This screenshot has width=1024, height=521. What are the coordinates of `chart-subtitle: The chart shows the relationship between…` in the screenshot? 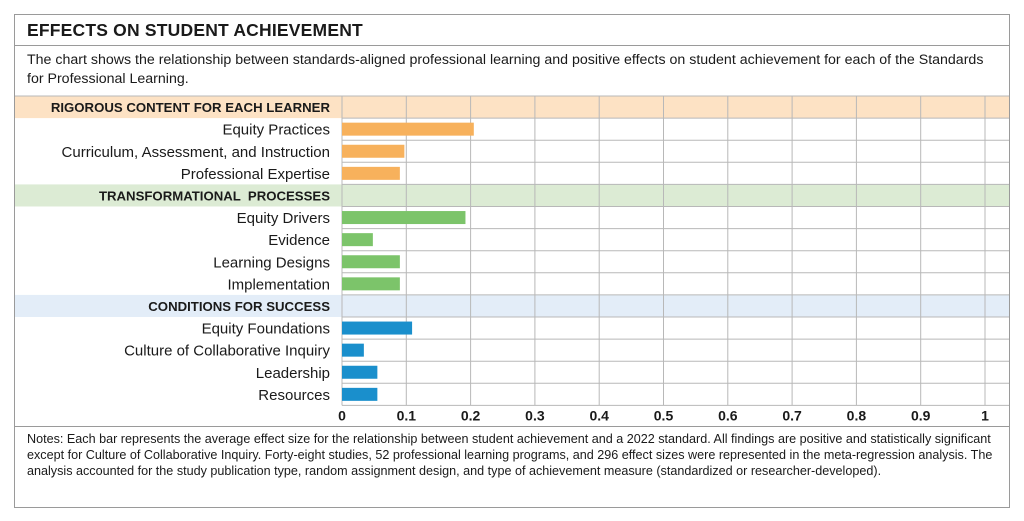 It's located at (505, 69).